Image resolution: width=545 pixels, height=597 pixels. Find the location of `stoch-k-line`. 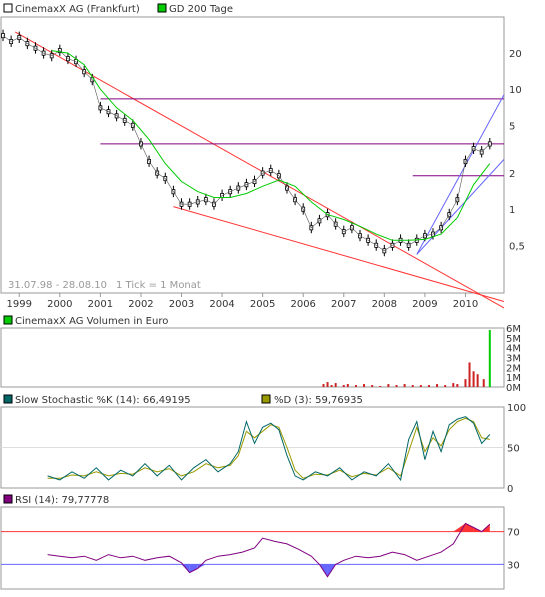

stoch-k-line is located at coordinates (269, 449).